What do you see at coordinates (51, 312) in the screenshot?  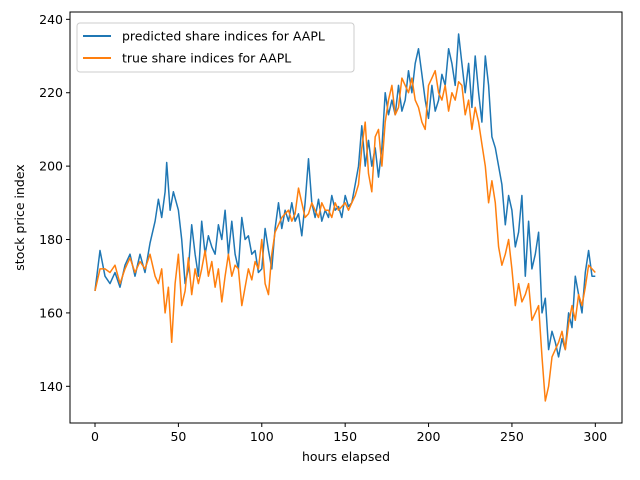 I see `y-tick-label: 160` at bounding box center [51, 312].